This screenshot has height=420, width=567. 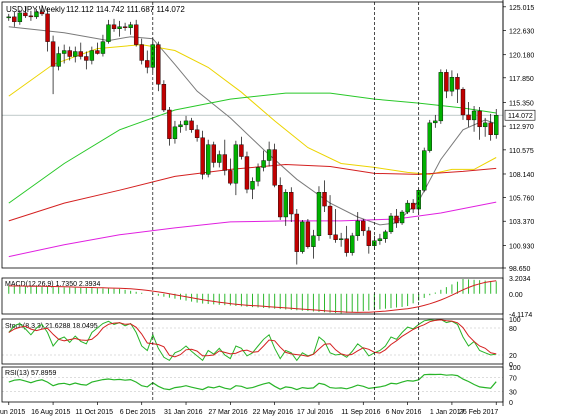 I want to click on macd-label: MACD(12,26,9) 1.7350 2.3934, so click(x=52, y=284).